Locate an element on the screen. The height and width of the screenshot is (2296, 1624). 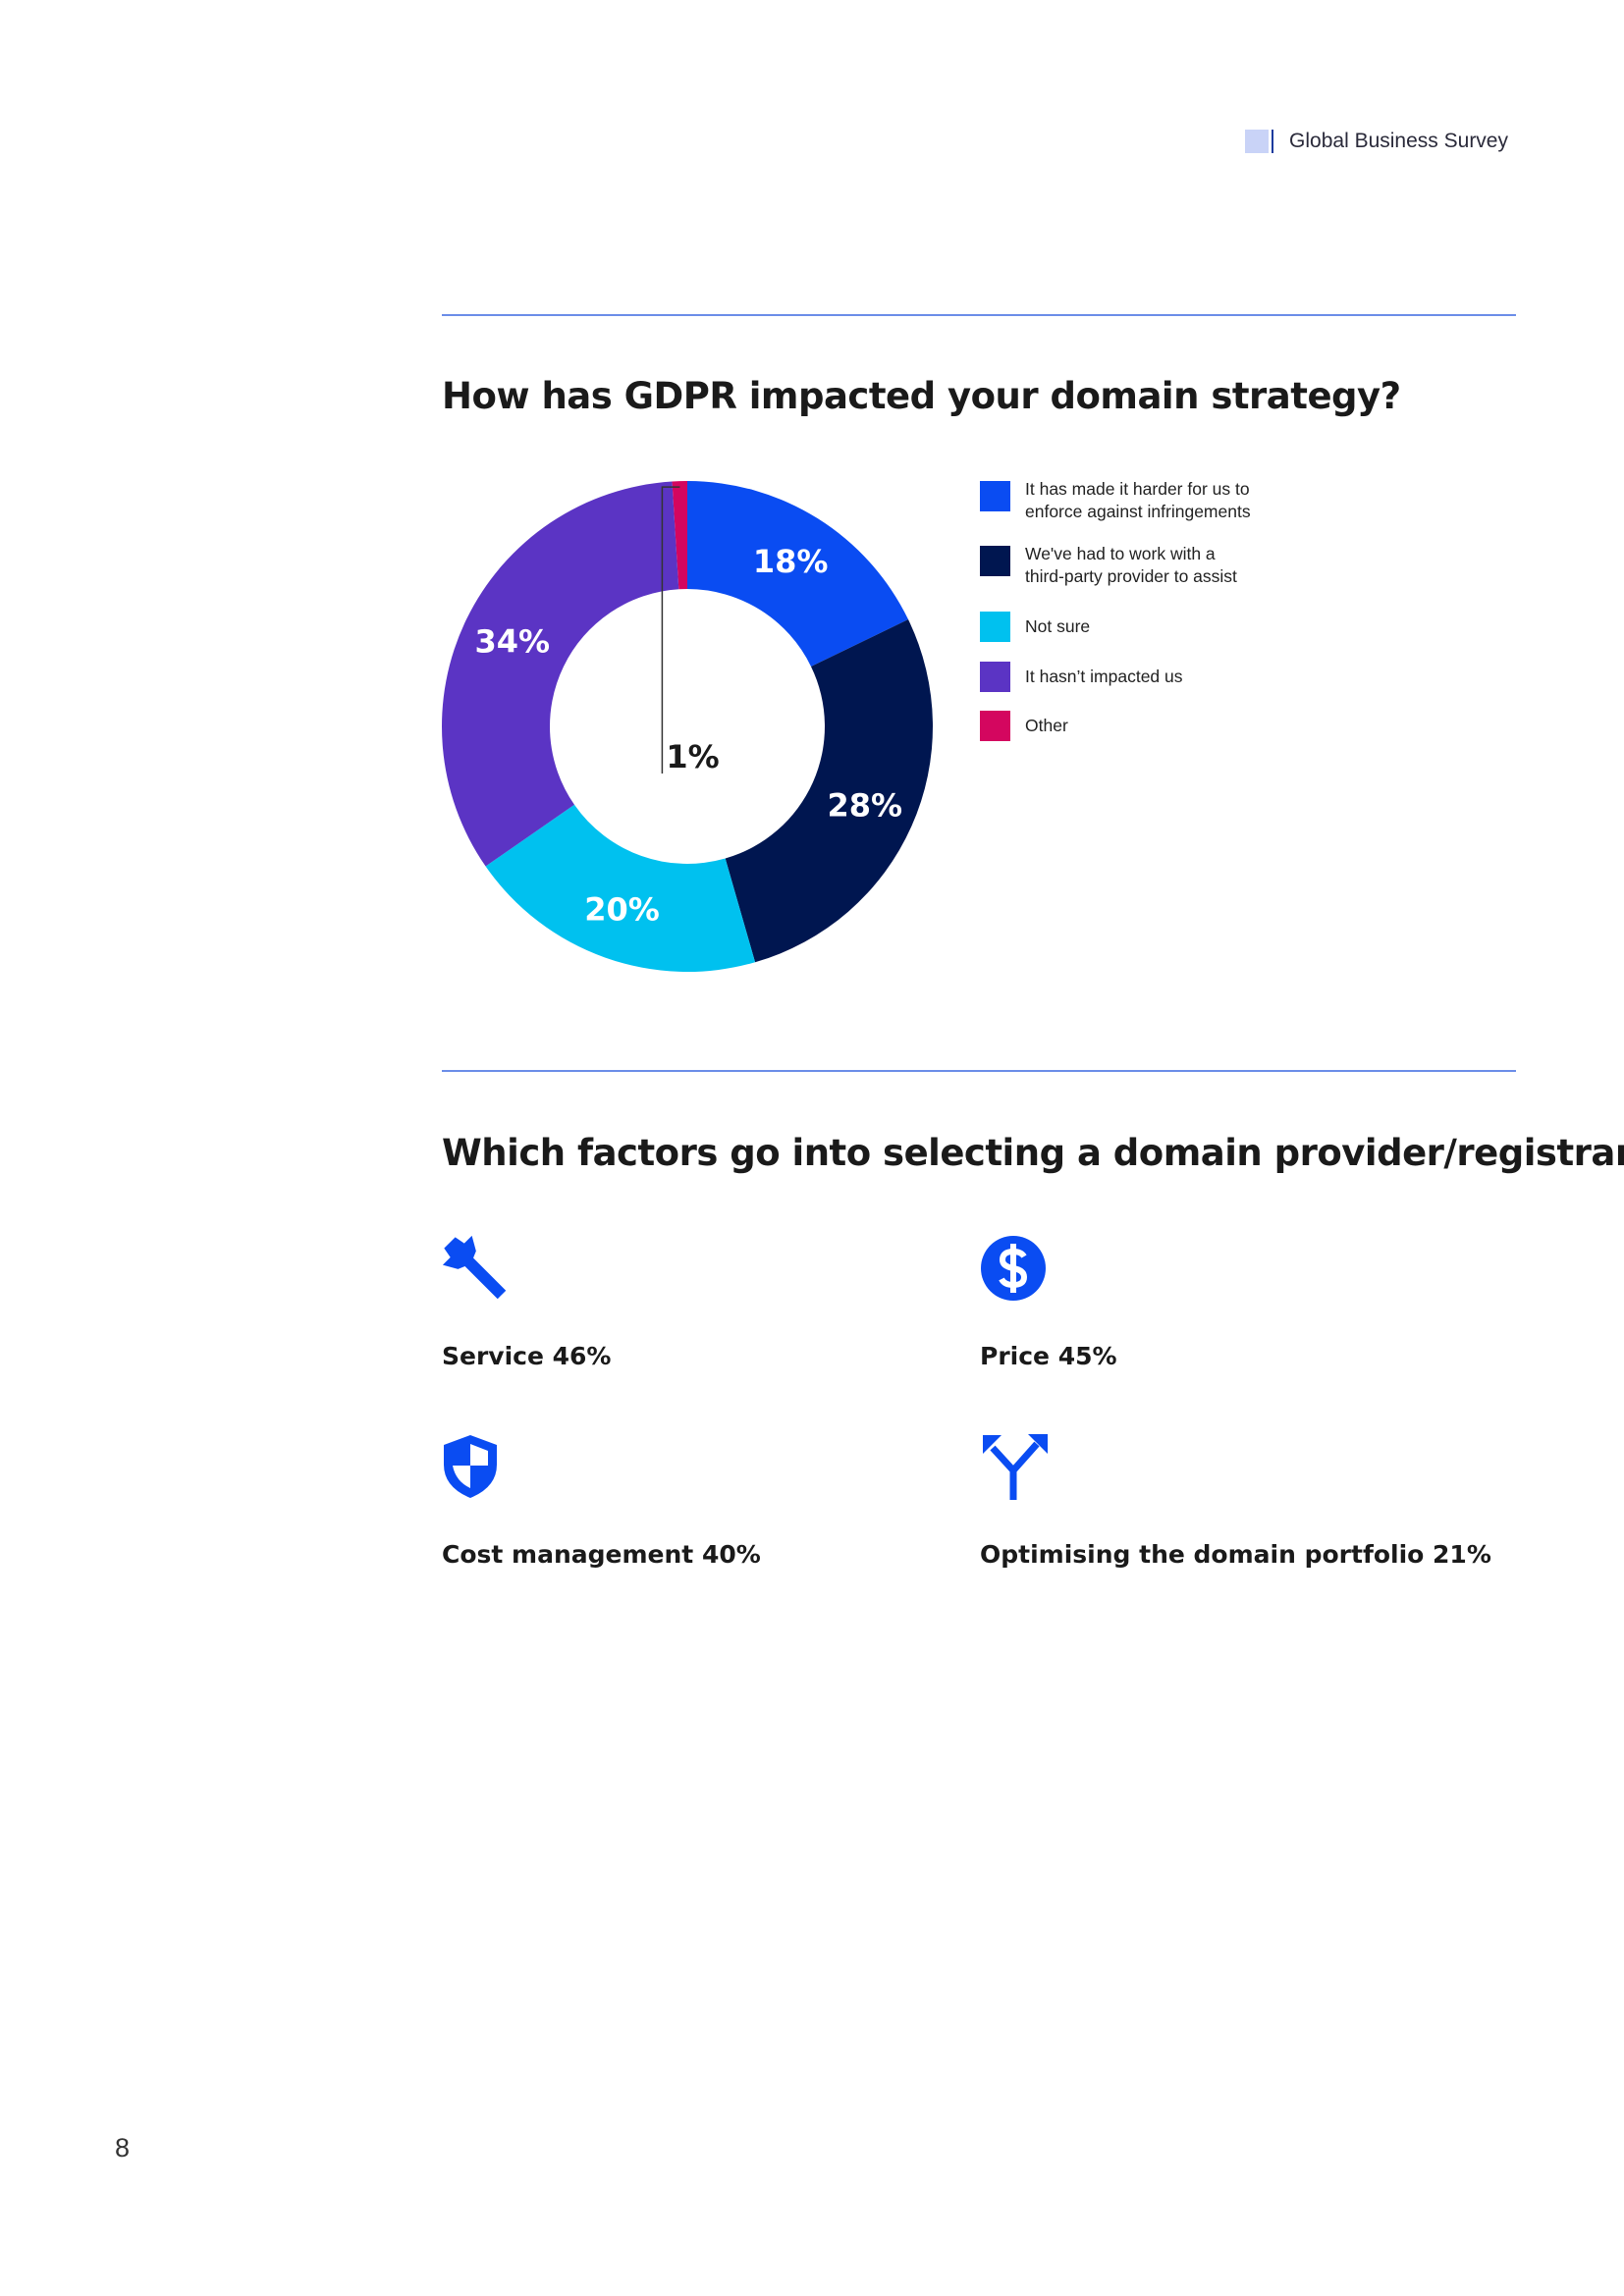
legend-item-not-sure: Not sure is located at coordinates (1130, 627).